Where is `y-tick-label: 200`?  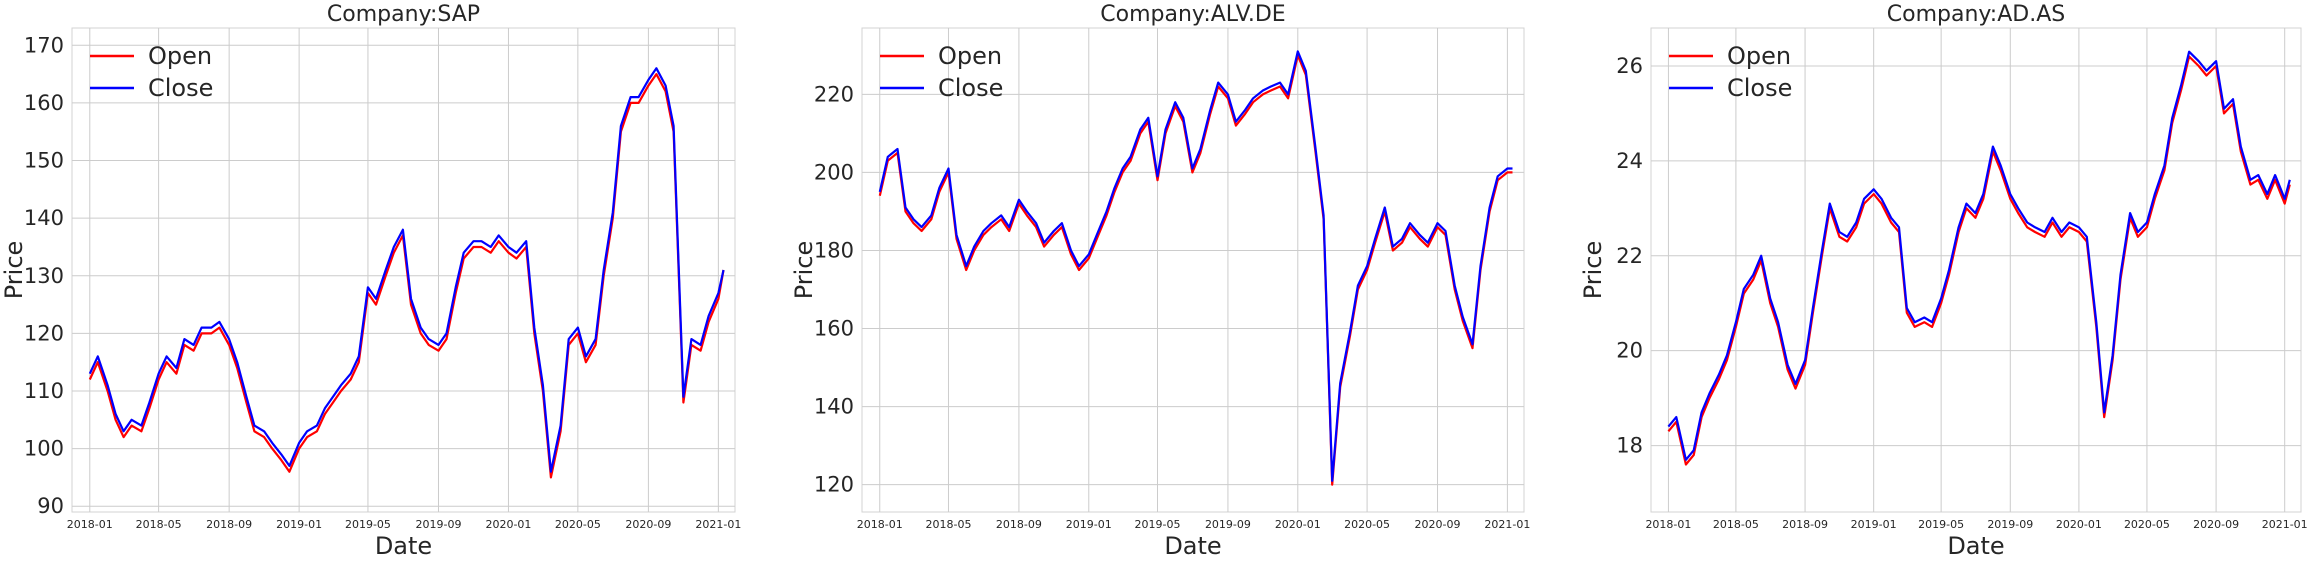
y-tick-label: 200 is located at coordinates (834, 172).